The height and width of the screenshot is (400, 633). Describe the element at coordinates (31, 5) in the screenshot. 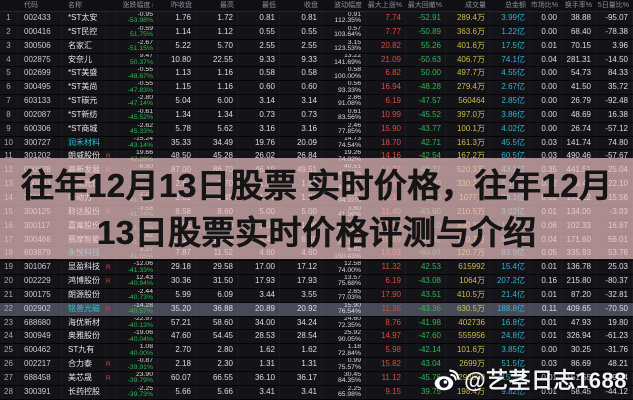

I see `col-header-code: 代码` at that location.